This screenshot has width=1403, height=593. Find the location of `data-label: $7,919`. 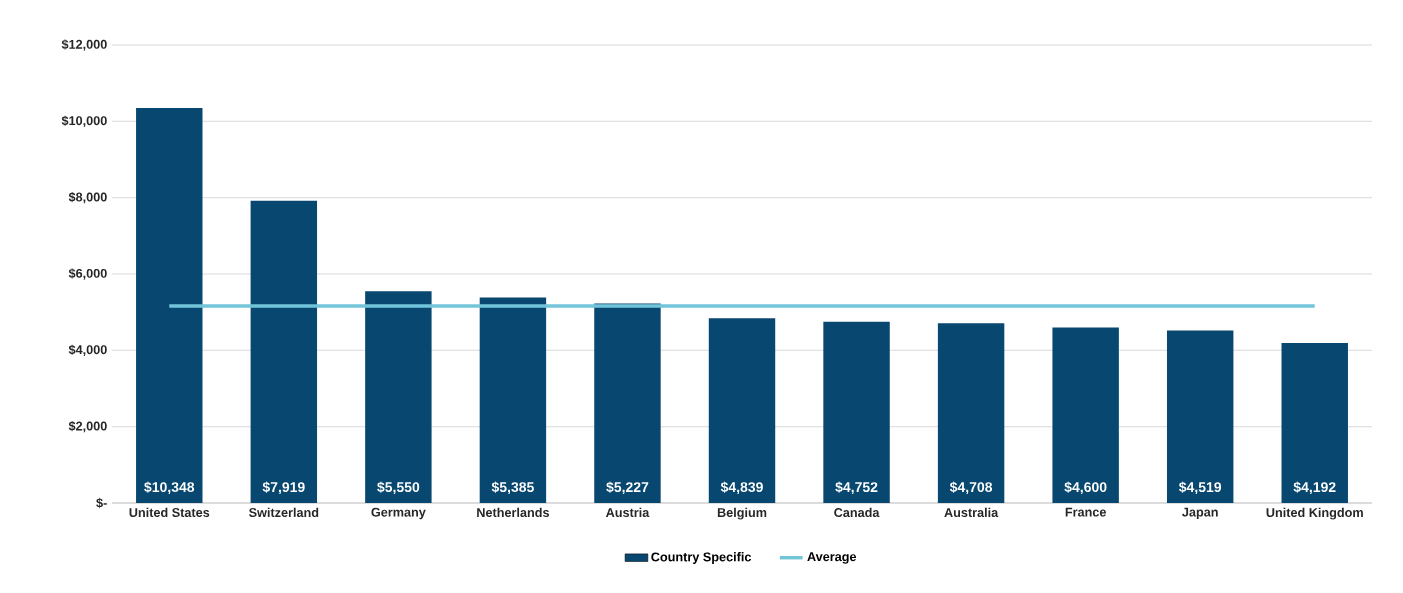

data-label: $7,919 is located at coordinates (283, 488).